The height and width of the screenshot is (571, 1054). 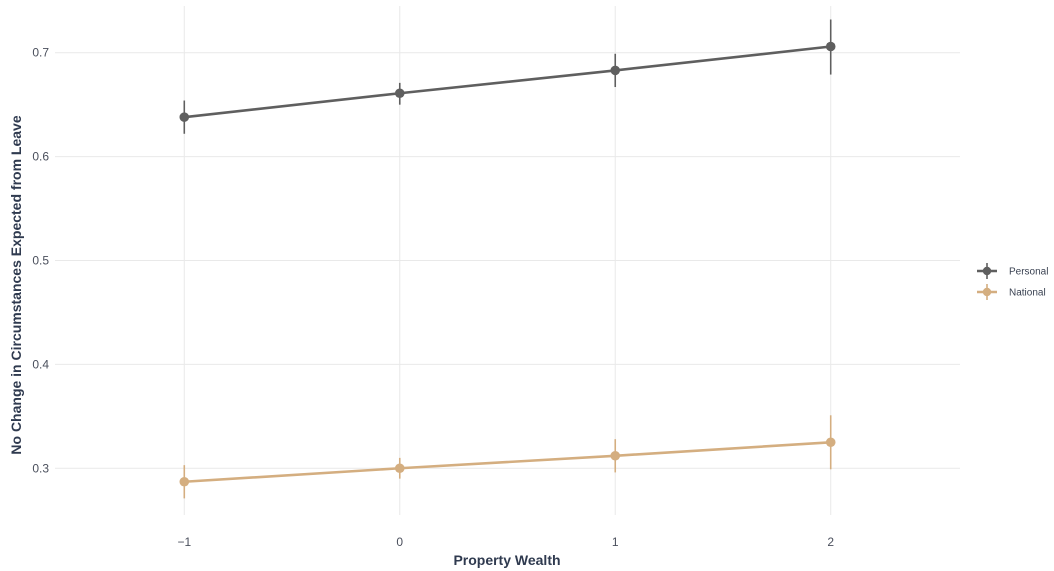 What do you see at coordinates (506, 560) in the screenshot?
I see `x-axis-title: Property Wealth` at bounding box center [506, 560].